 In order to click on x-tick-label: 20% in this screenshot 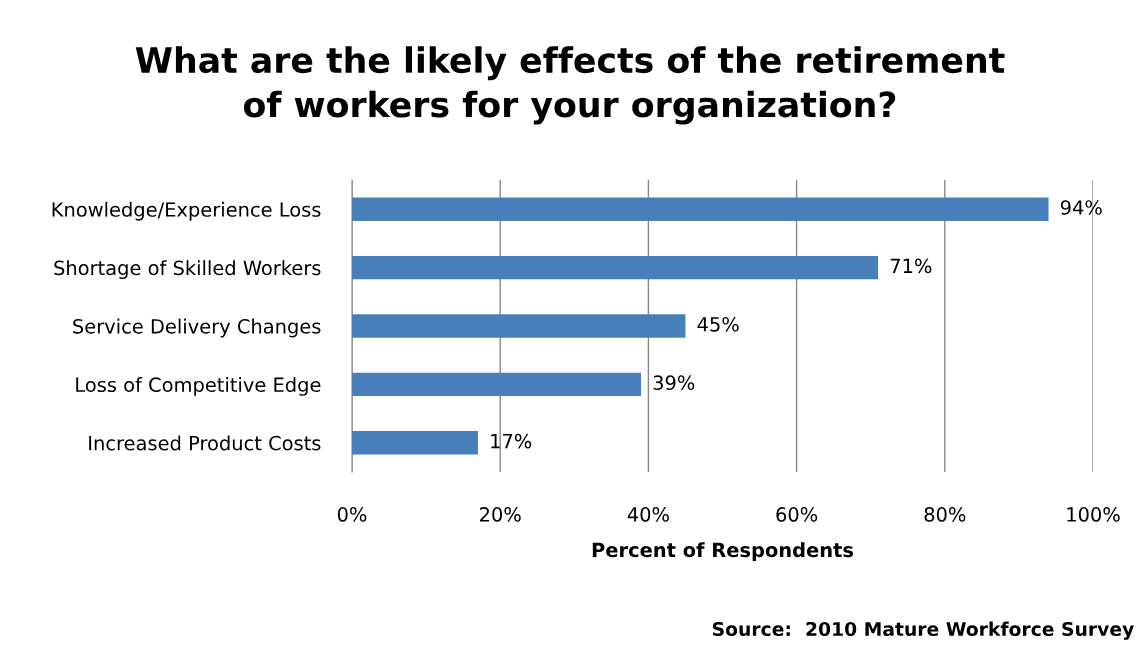, I will do `click(500, 514)`.